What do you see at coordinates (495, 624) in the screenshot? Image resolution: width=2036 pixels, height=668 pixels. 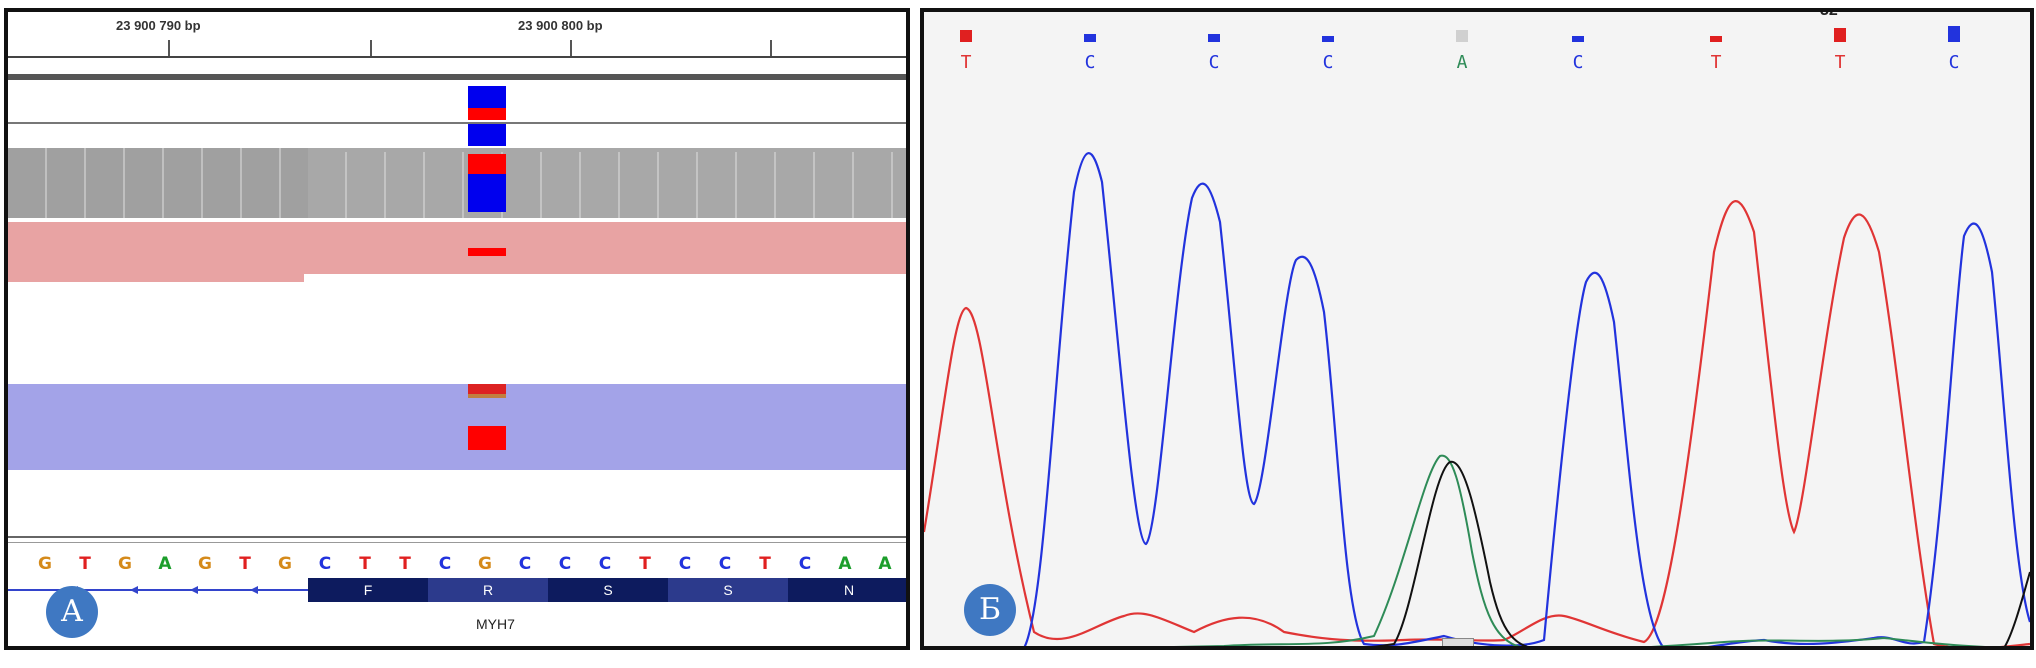 I see `gene-name-label: MYH7` at bounding box center [495, 624].